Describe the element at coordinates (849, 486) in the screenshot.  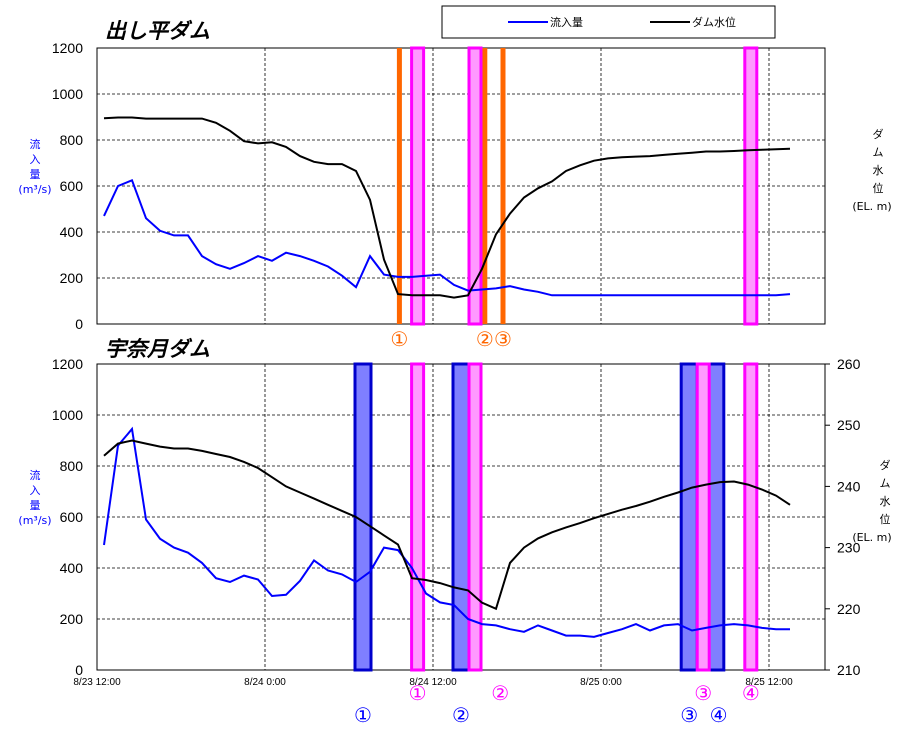
I see `right-tick-label: 240` at that location.